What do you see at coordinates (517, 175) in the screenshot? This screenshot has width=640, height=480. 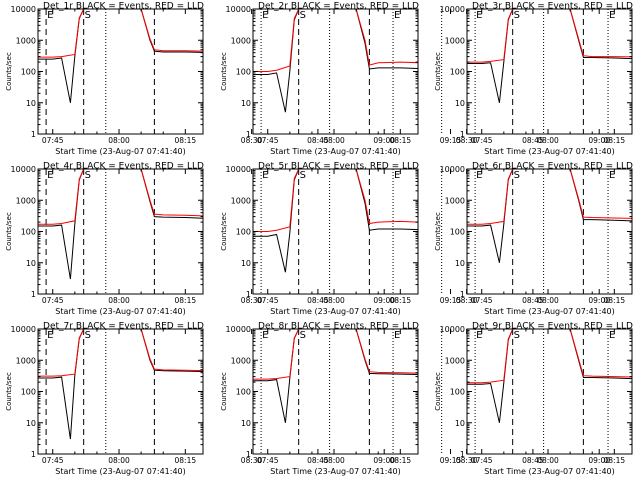 I see `event-marker-label: S` at bounding box center [517, 175].